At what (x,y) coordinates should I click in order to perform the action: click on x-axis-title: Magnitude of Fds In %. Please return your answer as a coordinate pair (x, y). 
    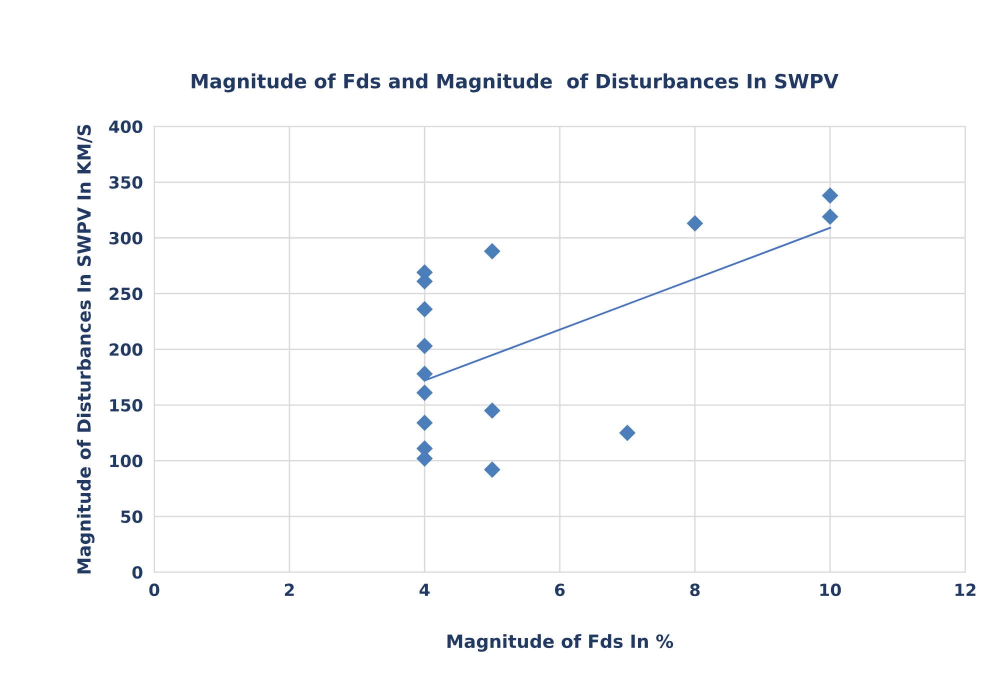
    Looking at the image, I should click on (561, 643).